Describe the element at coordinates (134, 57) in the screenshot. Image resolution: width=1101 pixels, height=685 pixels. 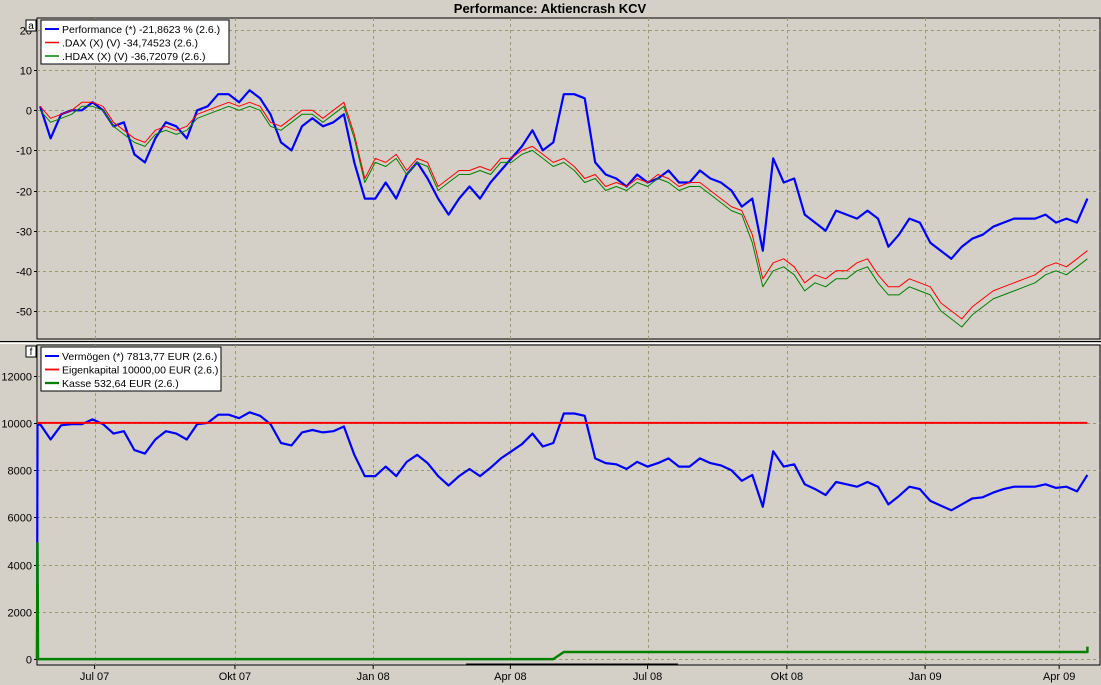
I see `legend-entry-label: .HDAX (X) (V) -36,72079 (2.6.)` at that location.